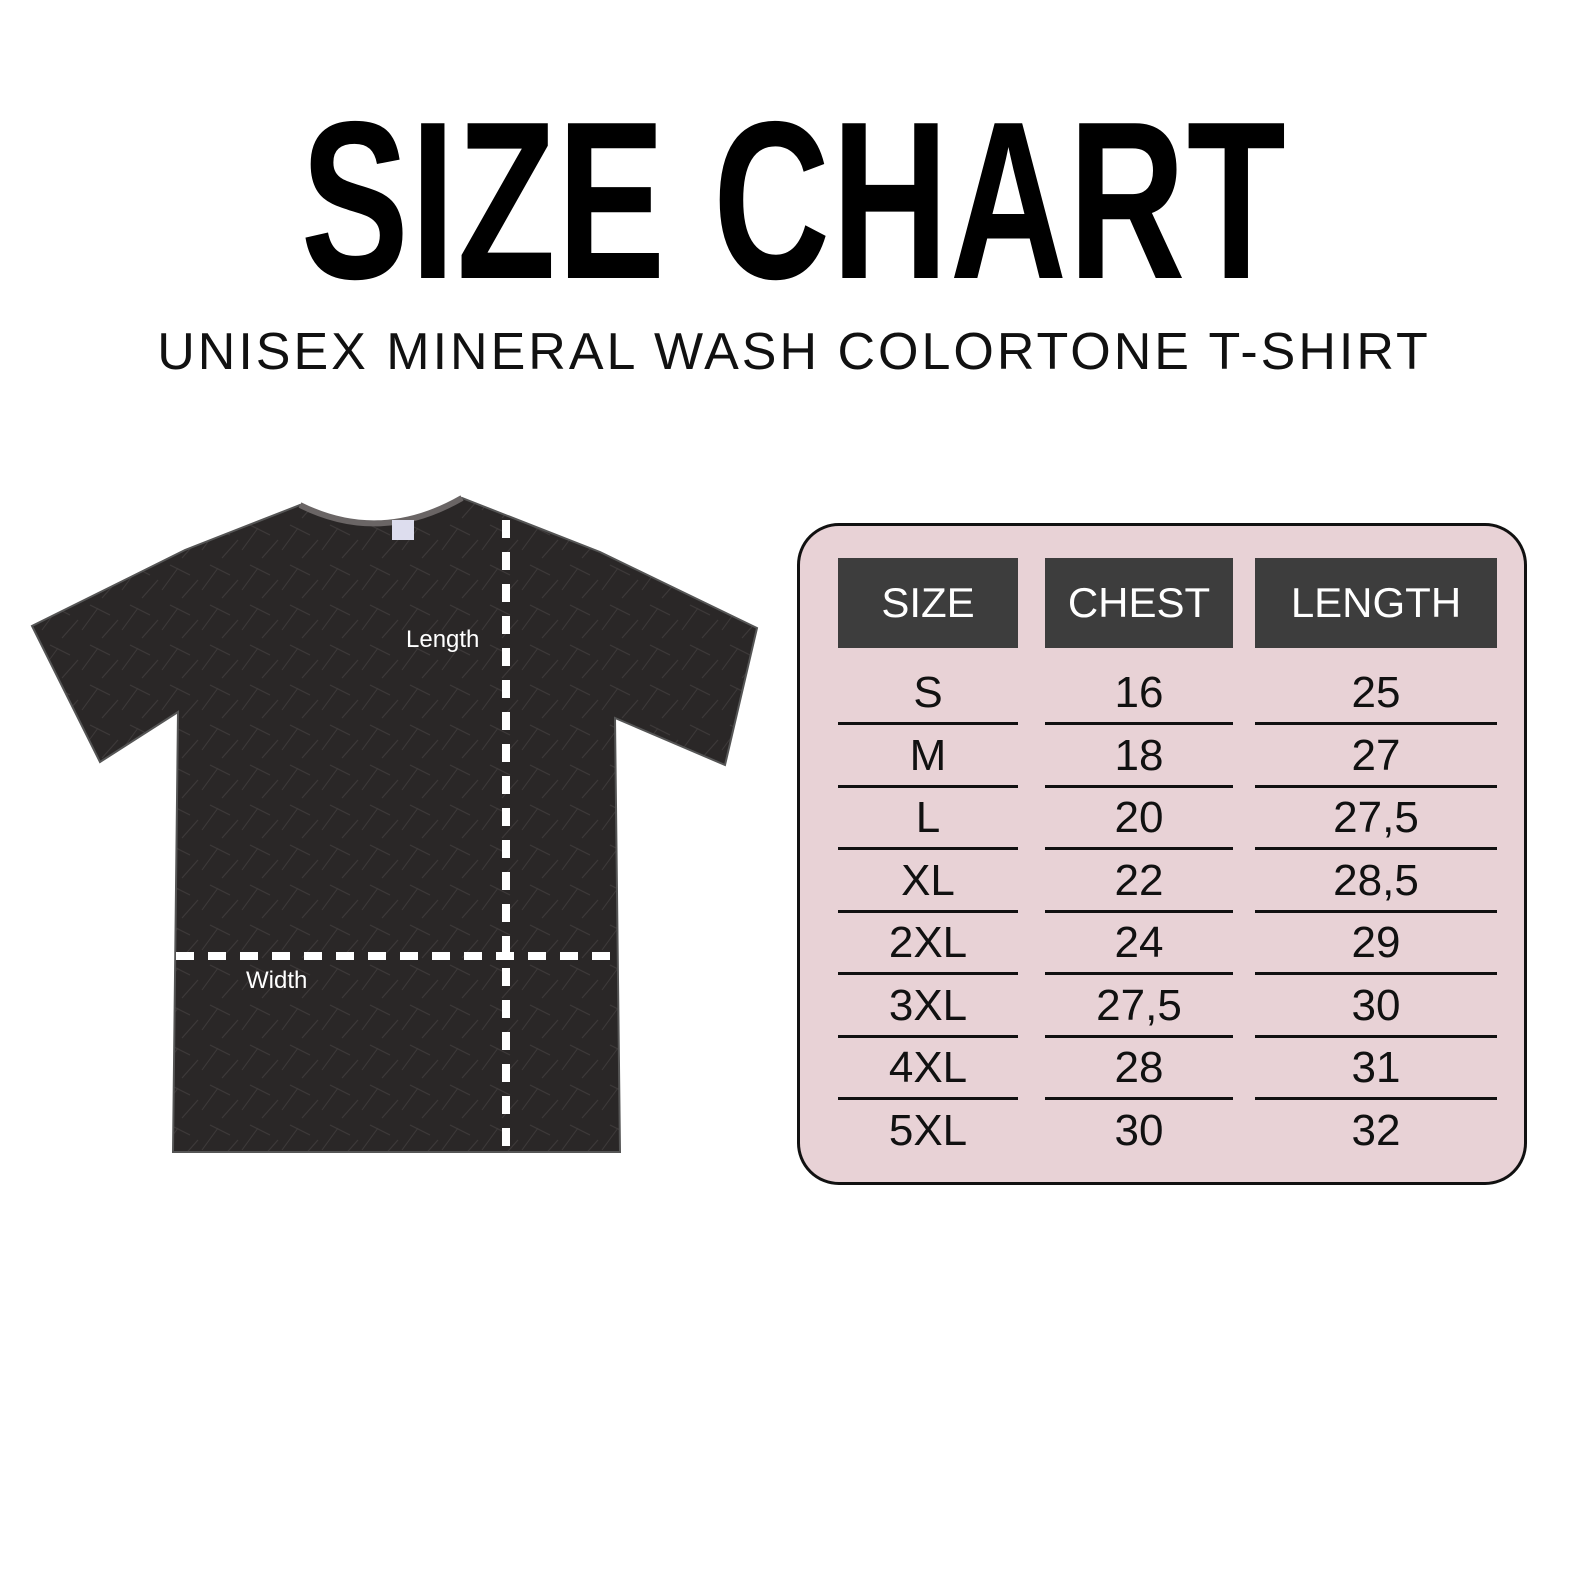 The height and width of the screenshot is (1588, 1588). What do you see at coordinates (277, 980) in the screenshot?
I see `width-label: Width` at bounding box center [277, 980].